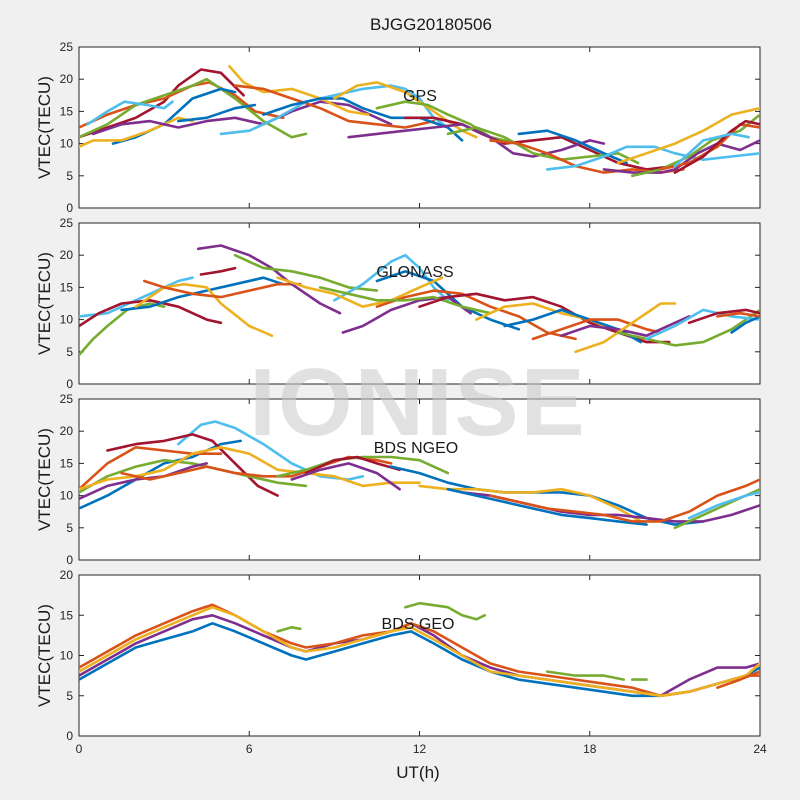 Image resolution: width=800 pixels, height=800 pixels. Describe the element at coordinates (431, 24) in the screenshot. I see `chart-title: BJGG20180506` at that location.